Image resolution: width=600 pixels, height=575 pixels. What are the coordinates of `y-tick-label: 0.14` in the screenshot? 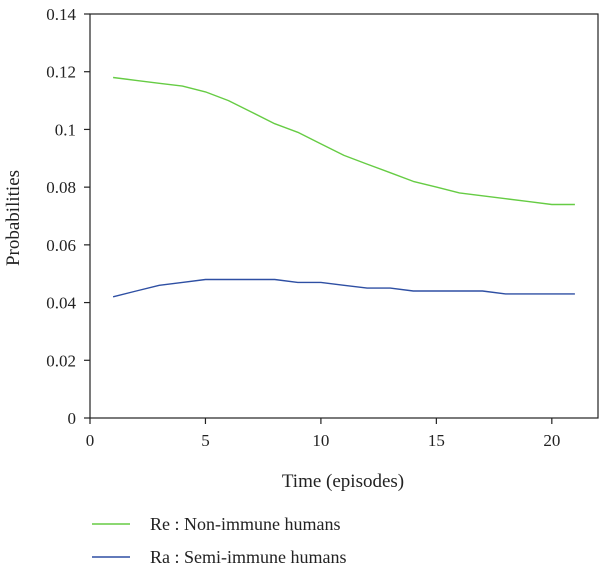 It's located at (61, 14).